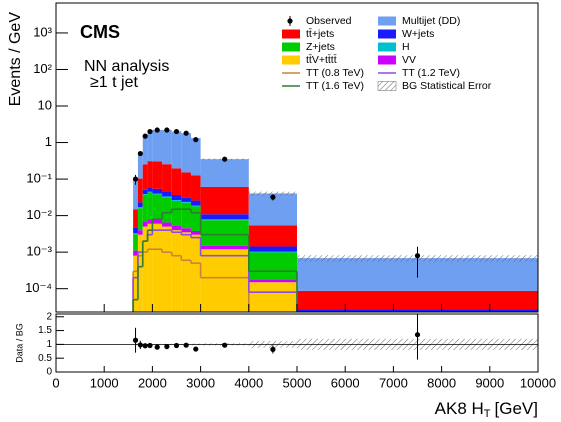  I want to click on x-axis-label: AK8 HT [GeV], so click(486, 409).